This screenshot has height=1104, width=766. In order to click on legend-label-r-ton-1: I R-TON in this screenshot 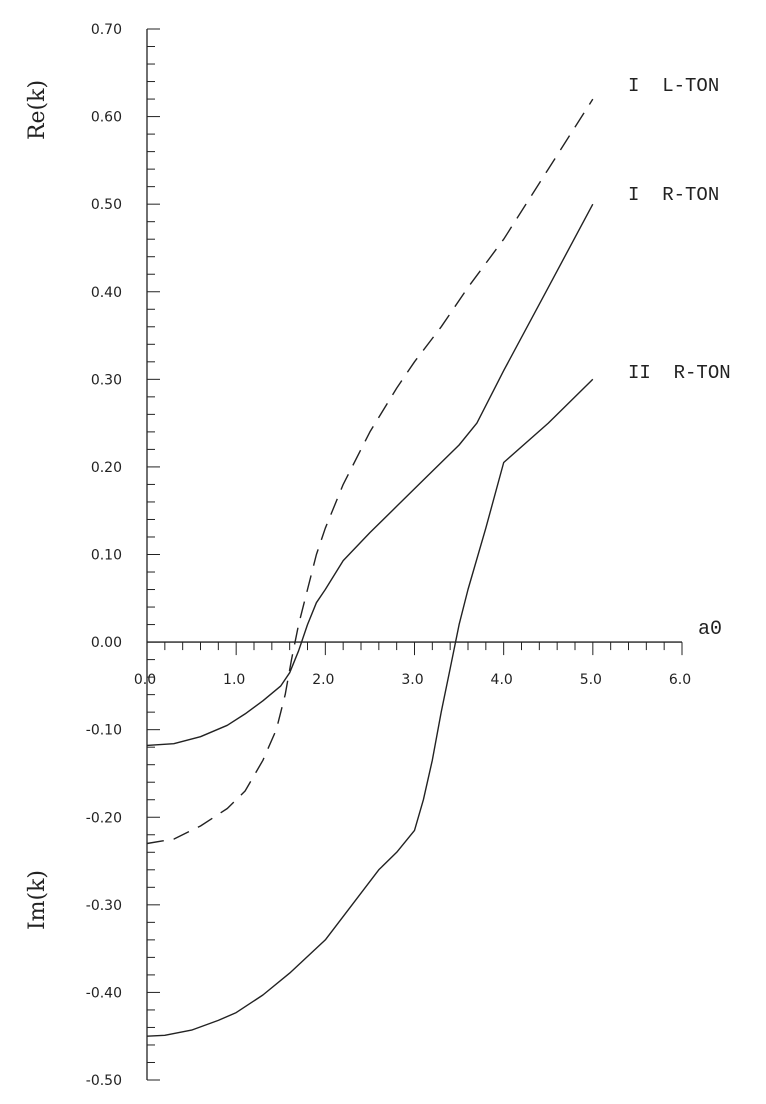, I will do `click(673, 195)`.